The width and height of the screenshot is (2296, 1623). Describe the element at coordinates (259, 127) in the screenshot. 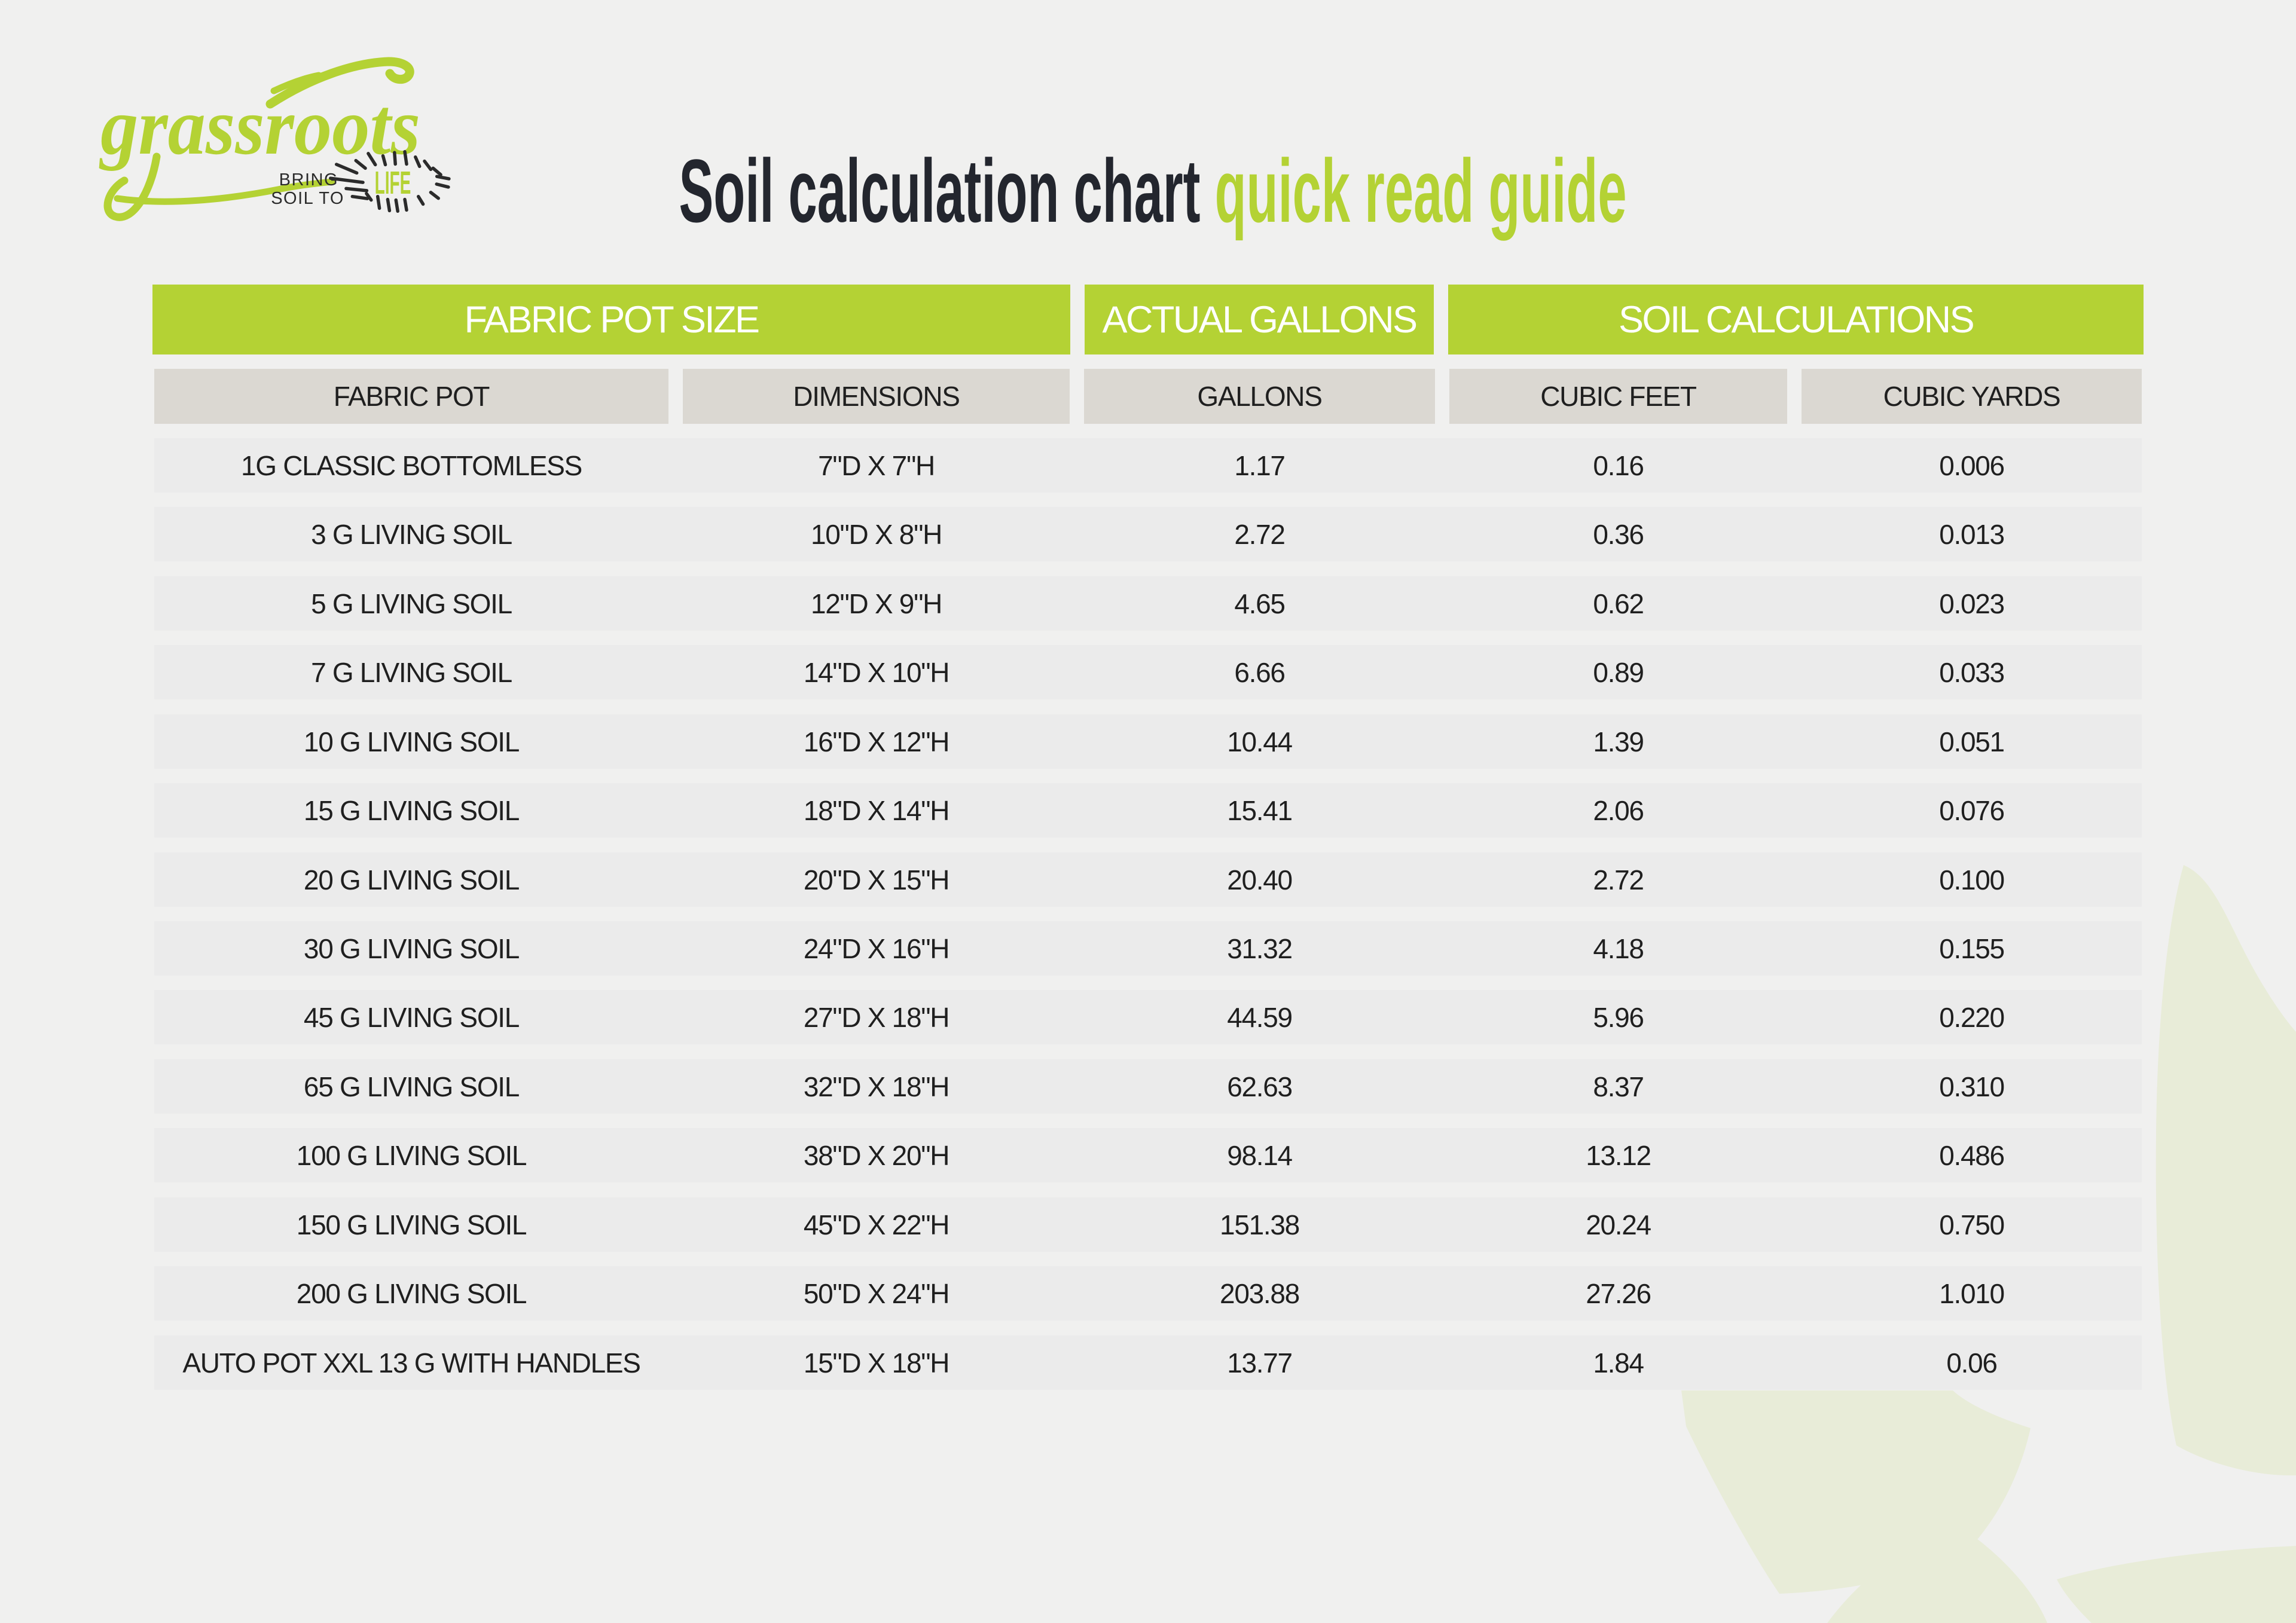

I see `svg-text: grassroots` at that location.